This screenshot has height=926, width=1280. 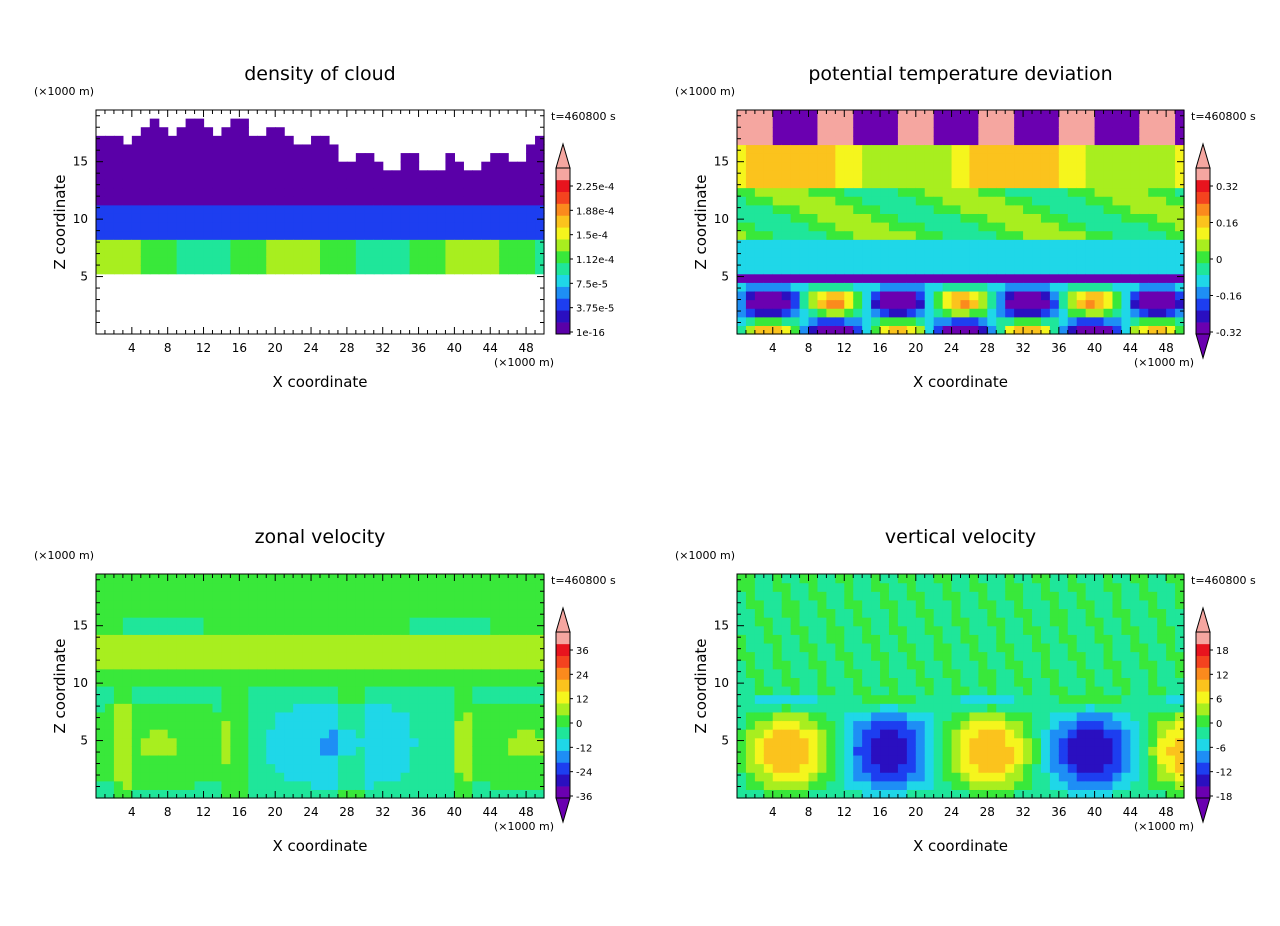 What do you see at coordinates (951, 348) in the screenshot?
I see `x-tick-label: 24` at bounding box center [951, 348].